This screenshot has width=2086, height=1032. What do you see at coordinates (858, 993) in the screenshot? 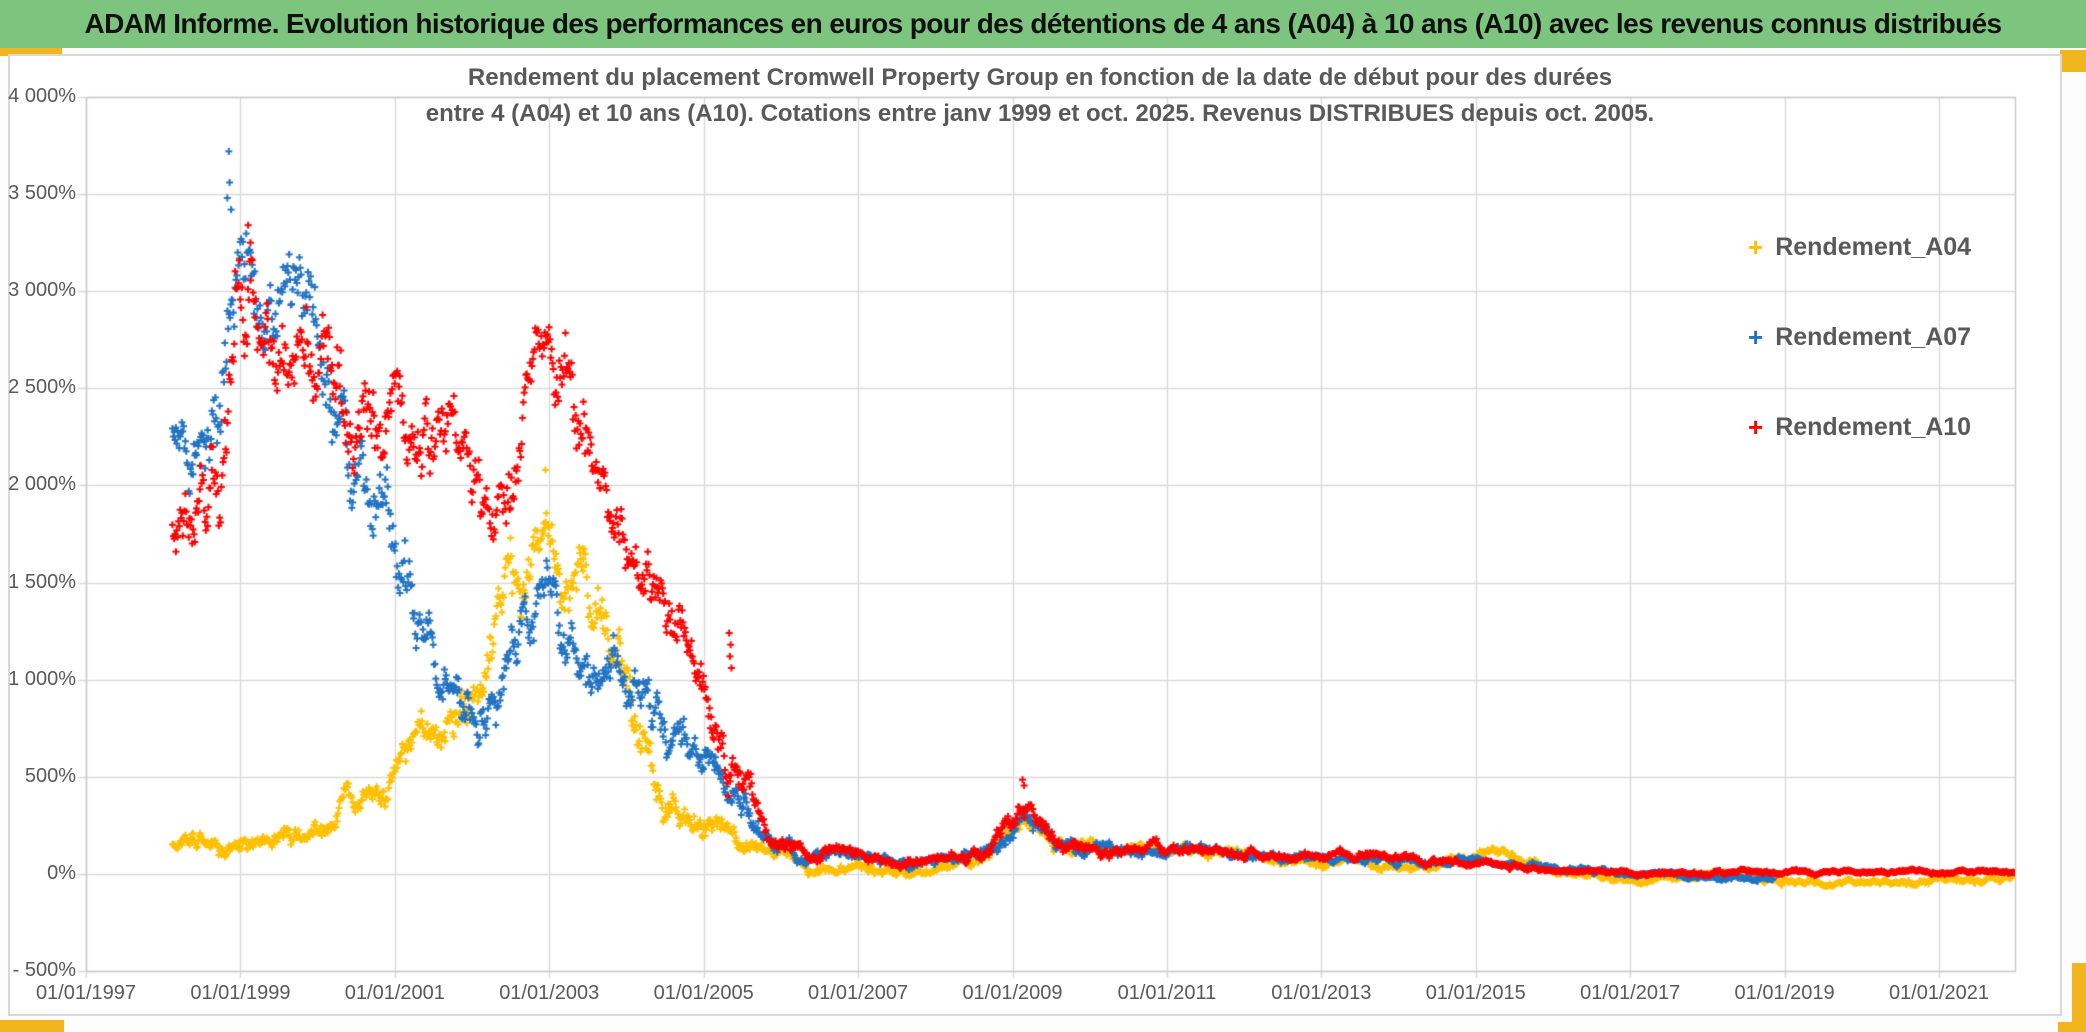
I see `x-tick-label: 01/01/2007` at bounding box center [858, 993].